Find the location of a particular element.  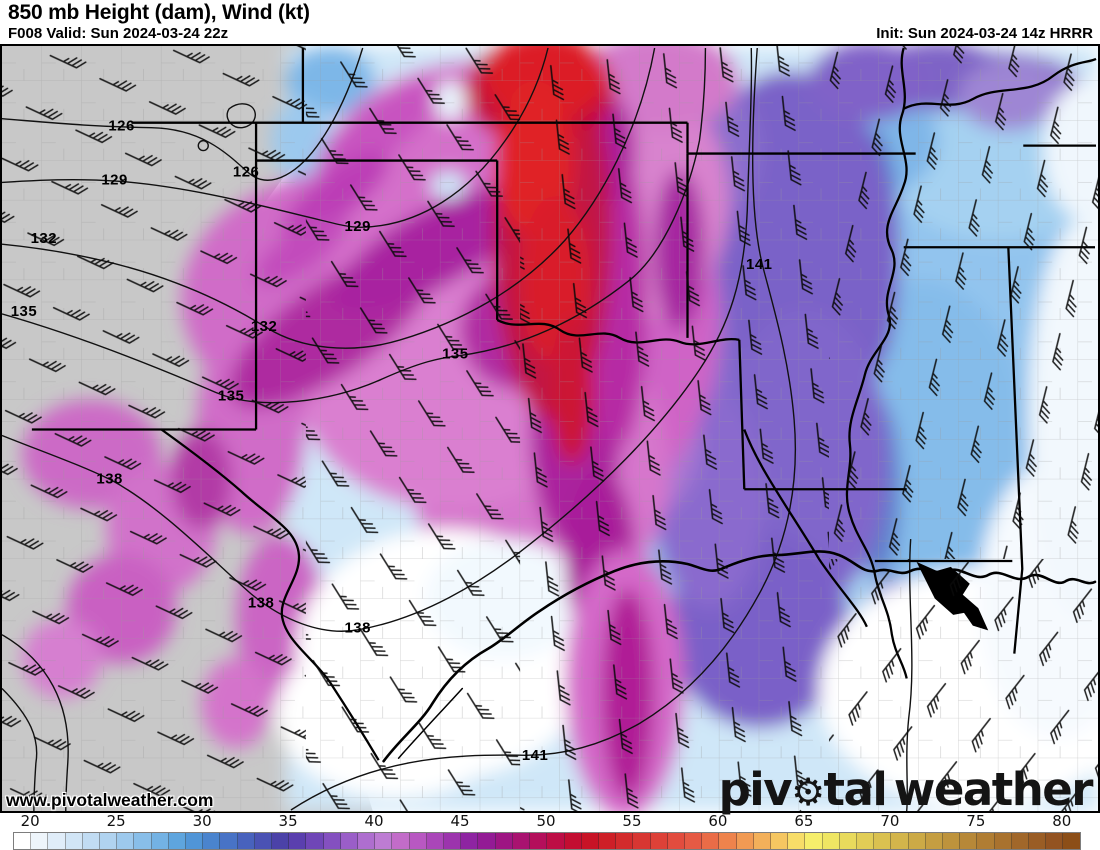

colorbar-tick-label: 80 is located at coordinates (1062, 821).